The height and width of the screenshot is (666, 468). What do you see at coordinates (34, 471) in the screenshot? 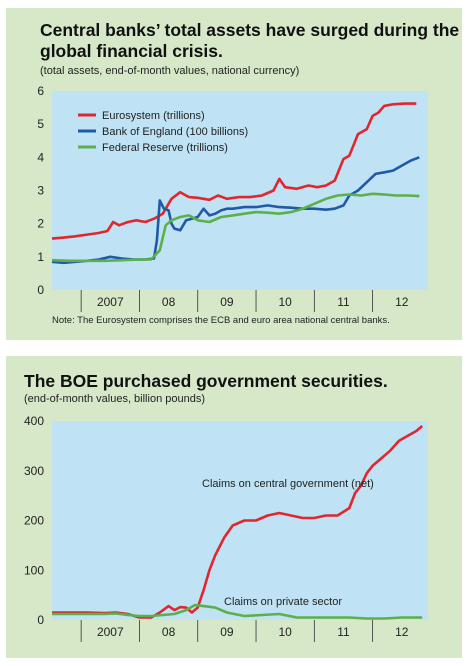
I see `y-tick-label: 300` at bounding box center [34, 471].